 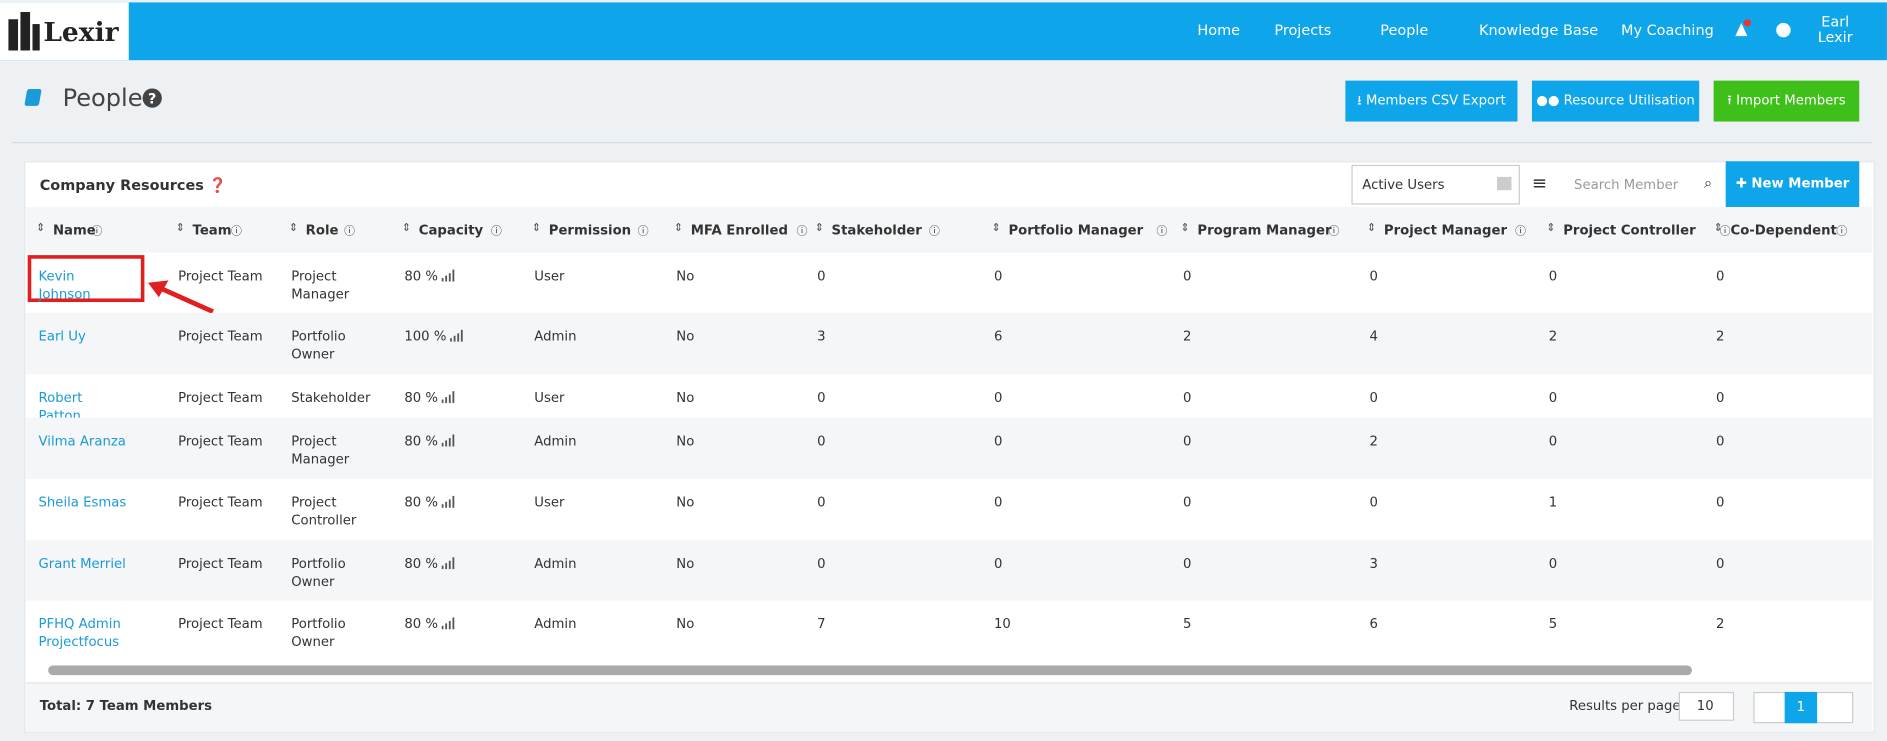 What do you see at coordinates (1800, 183) in the screenshot?
I see `button-label: New Member` at bounding box center [1800, 183].